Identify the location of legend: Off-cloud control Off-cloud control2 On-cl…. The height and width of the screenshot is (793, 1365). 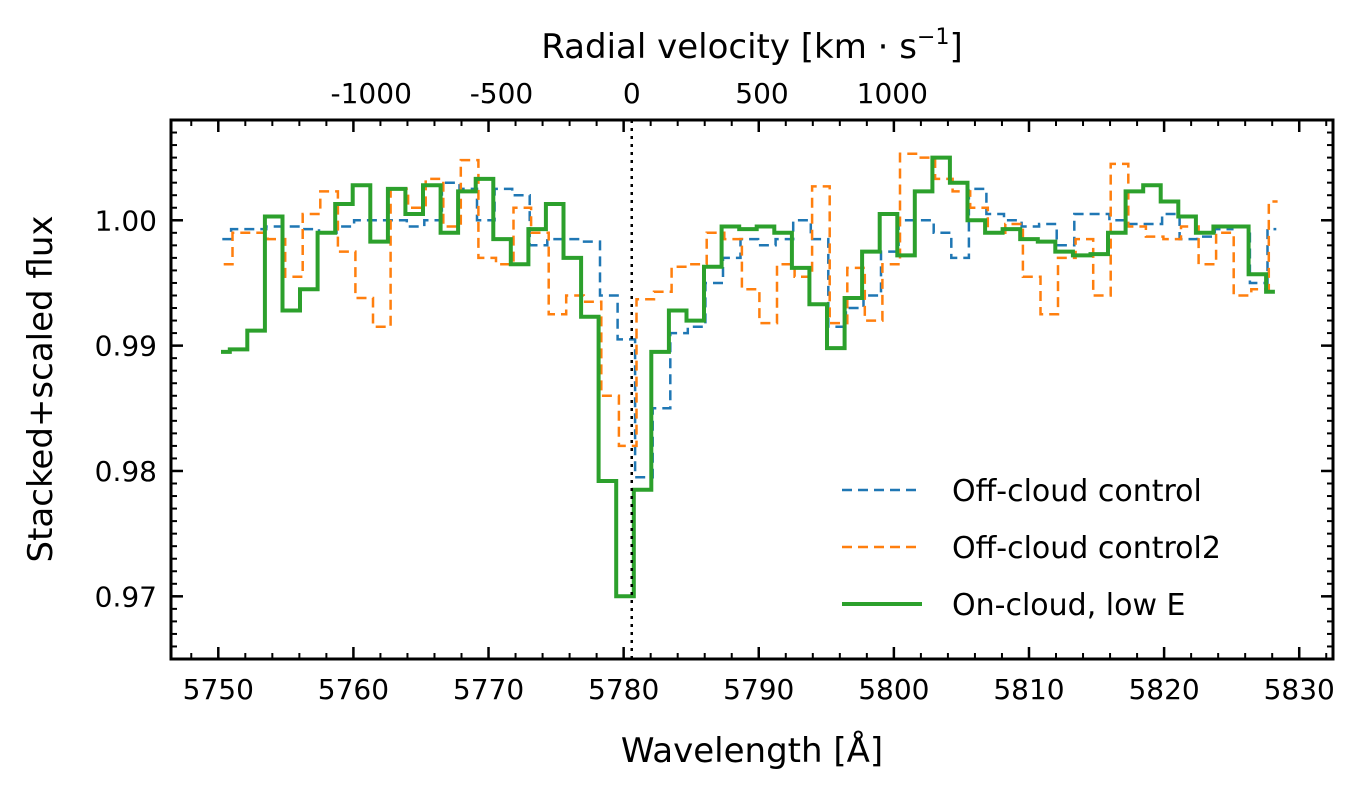
(1031, 548).